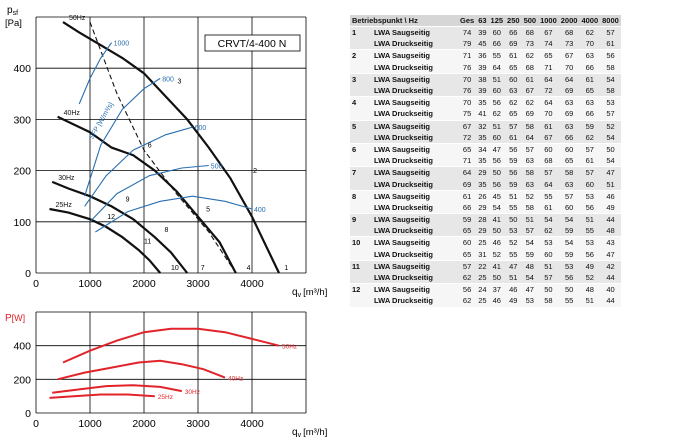  I want to click on series-label: 600, so click(201, 128).